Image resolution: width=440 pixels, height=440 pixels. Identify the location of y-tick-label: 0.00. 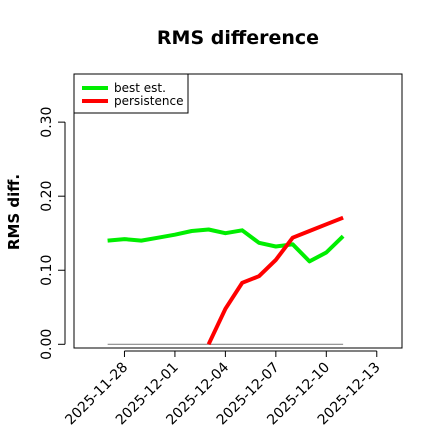
(47, 344).